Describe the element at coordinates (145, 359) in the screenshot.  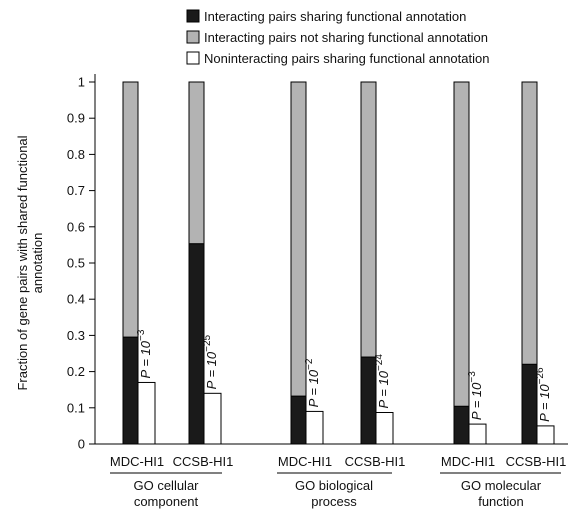
I see `p-value-prefix-g0-d0: P = 10` at that location.